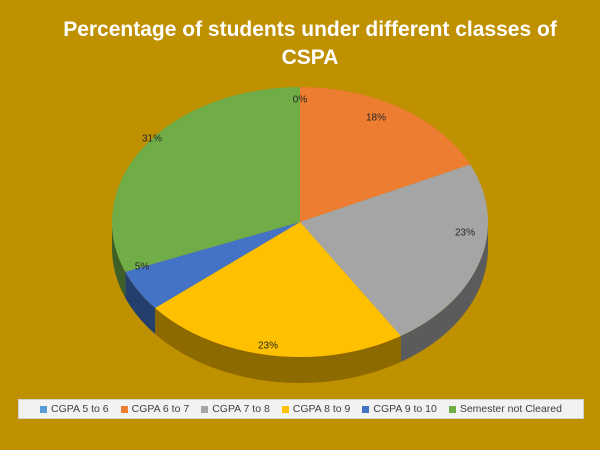 The width and height of the screenshot is (600, 450). Describe the element at coordinates (152, 139) in the screenshot. I see `data-label-semester-not-cleared: 31%` at that location.